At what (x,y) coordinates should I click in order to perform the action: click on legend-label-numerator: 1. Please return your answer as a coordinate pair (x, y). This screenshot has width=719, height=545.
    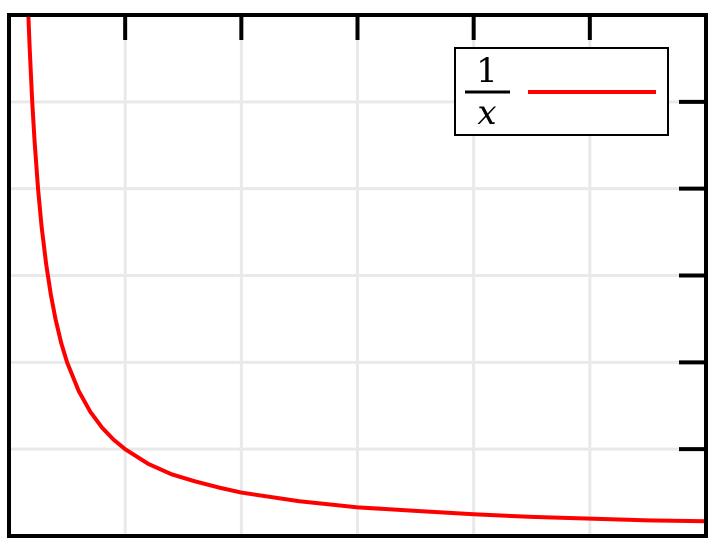
    Looking at the image, I should click on (487, 71).